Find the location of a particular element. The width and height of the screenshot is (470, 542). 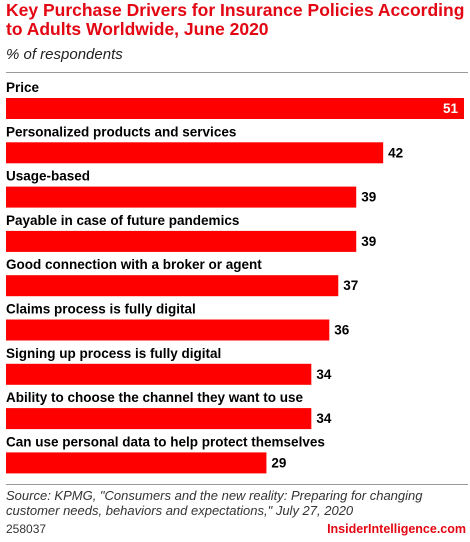

bottom-divider is located at coordinates (237, 484).